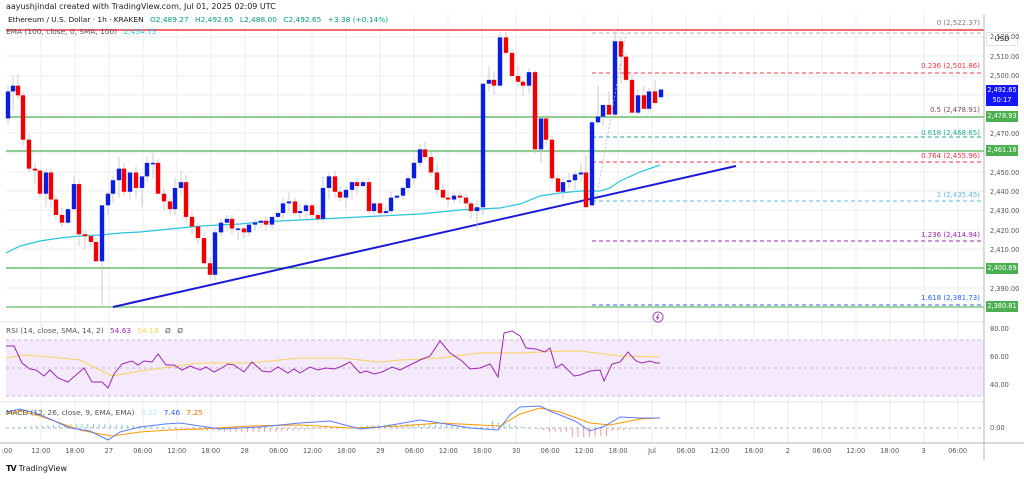 The width and height of the screenshot is (1024, 479). What do you see at coordinates (333, 363) in the screenshot?
I see `rsi-sma-line` at bounding box center [333, 363].